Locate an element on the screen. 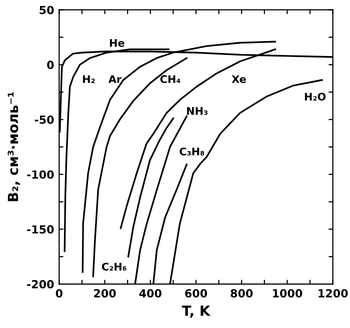 This screenshot has width=350, height=328. x-tick-label: 800 is located at coordinates (241, 293).